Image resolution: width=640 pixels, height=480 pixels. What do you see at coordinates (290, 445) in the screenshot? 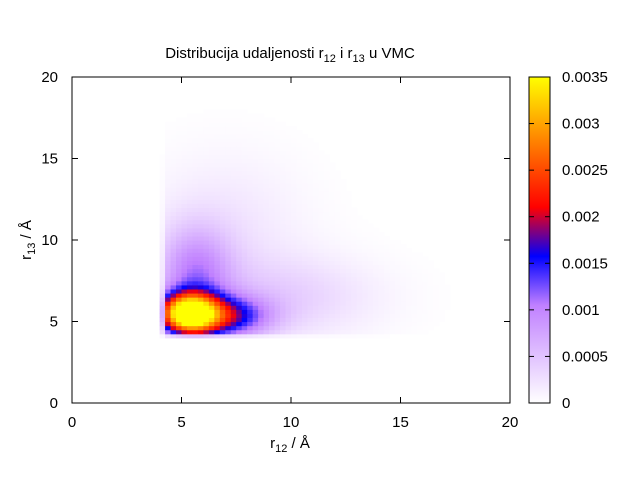
I see `x-axis-title: r12 / Å` at bounding box center [290, 445].